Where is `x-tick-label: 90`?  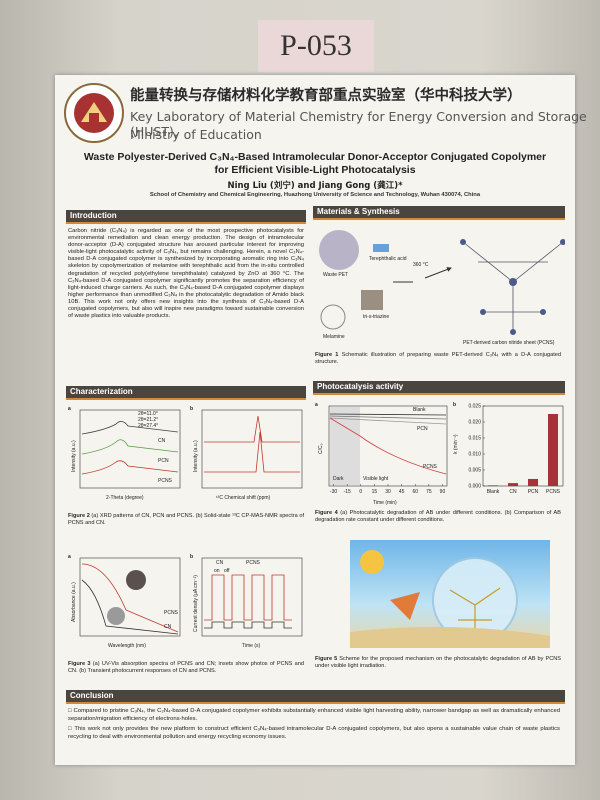 x-tick-label: 90 is located at coordinates (443, 492).